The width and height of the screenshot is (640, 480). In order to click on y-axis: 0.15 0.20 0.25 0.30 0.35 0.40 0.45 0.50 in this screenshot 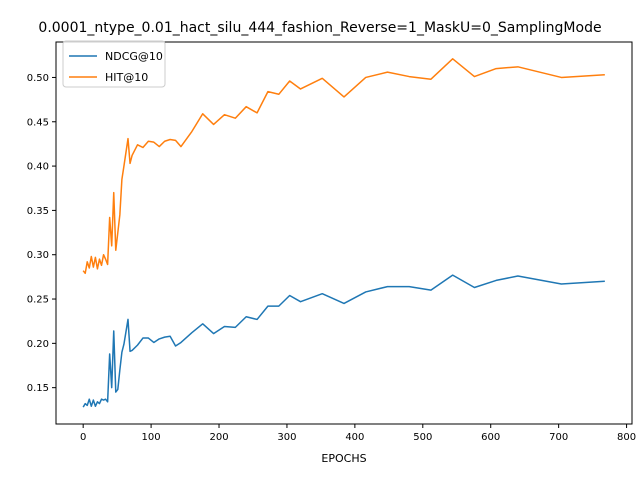, I will do `click(41, 233)`.